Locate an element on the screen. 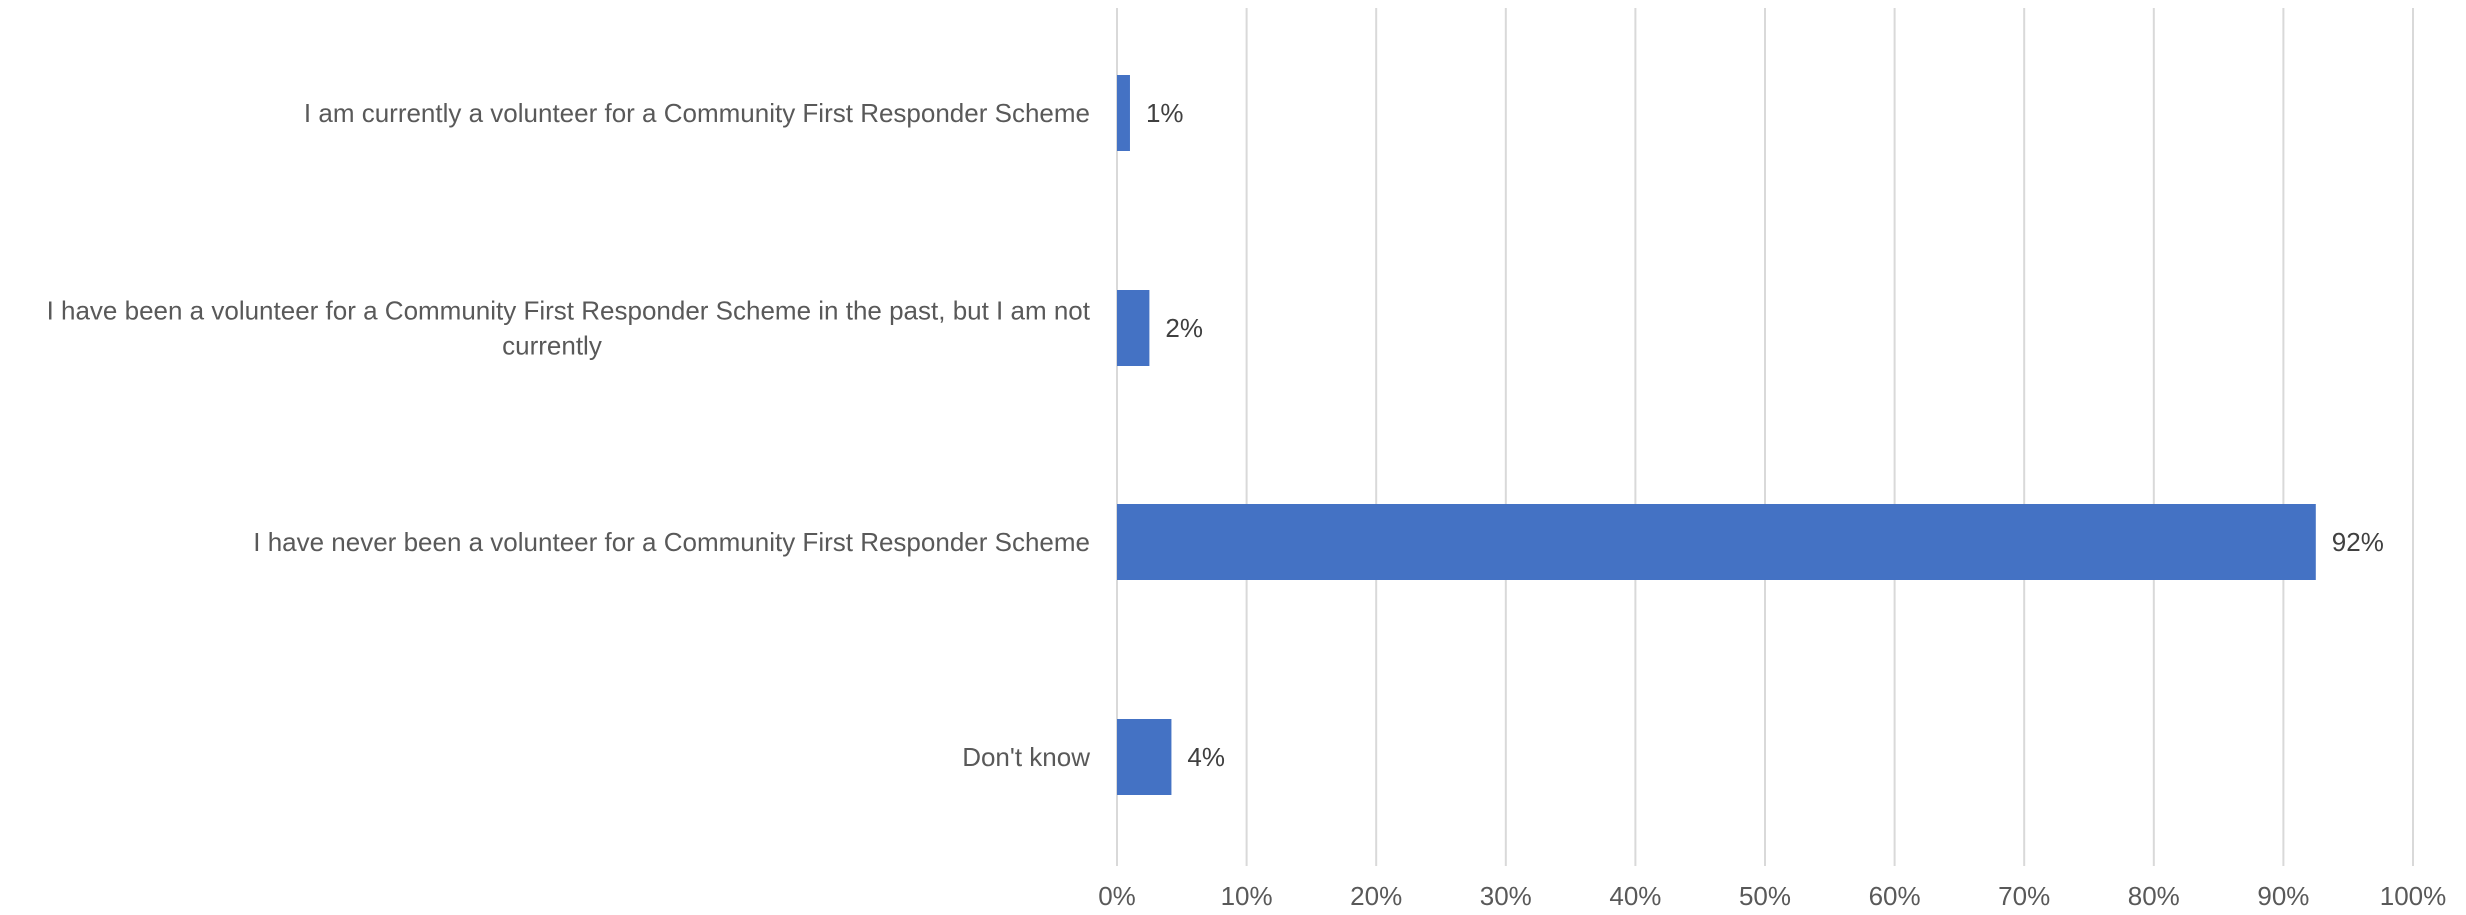  x-tick-label: 80% is located at coordinates (2154, 896).